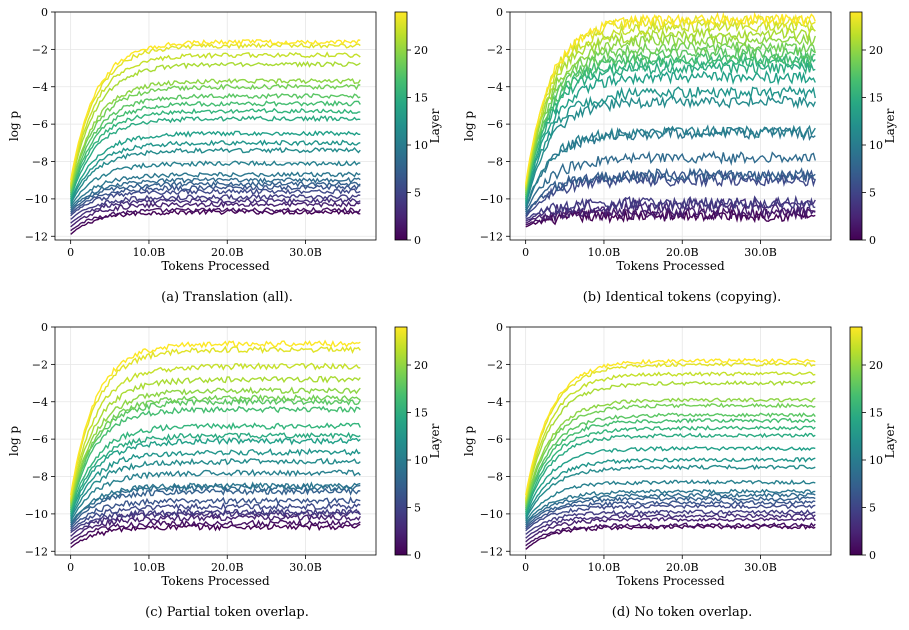 The width and height of the screenshot is (909, 630). Describe the element at coordinates (421, 460) in the screenshot. I see `colorbar-tick-label: 10` at that location.